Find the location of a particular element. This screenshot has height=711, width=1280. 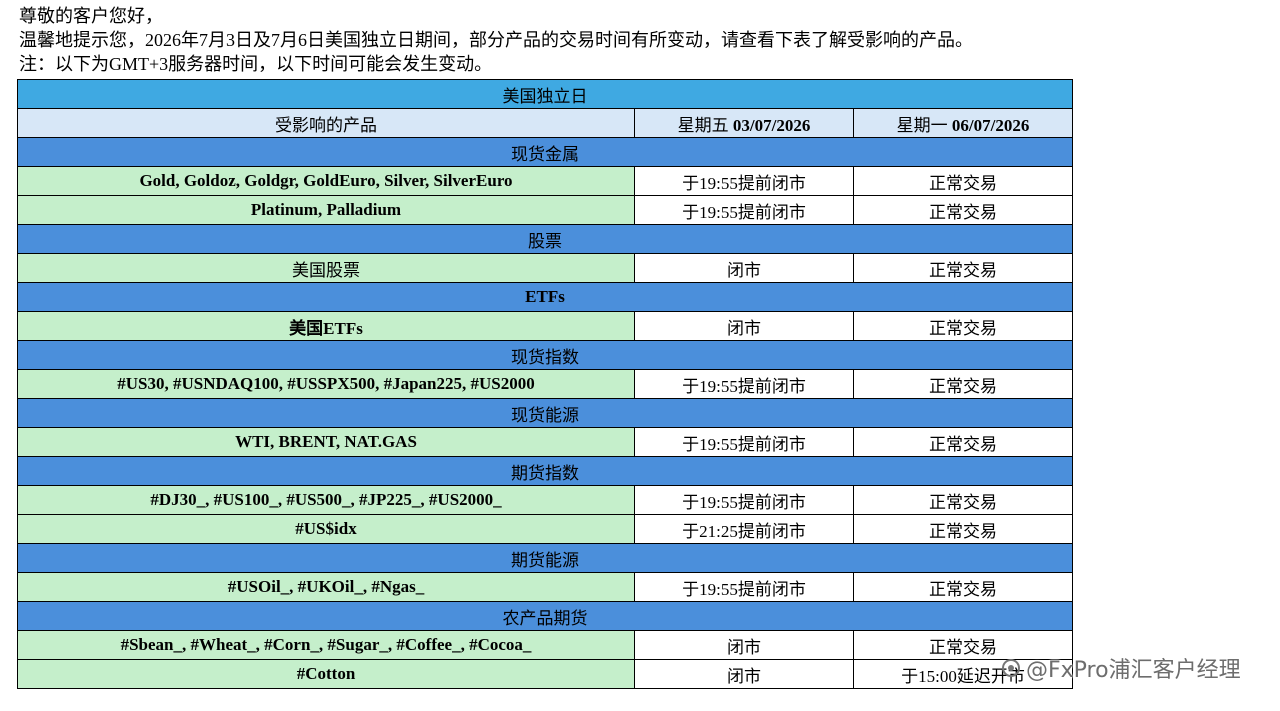

section-name: 现货指数 is located at coordinates (545, 355).